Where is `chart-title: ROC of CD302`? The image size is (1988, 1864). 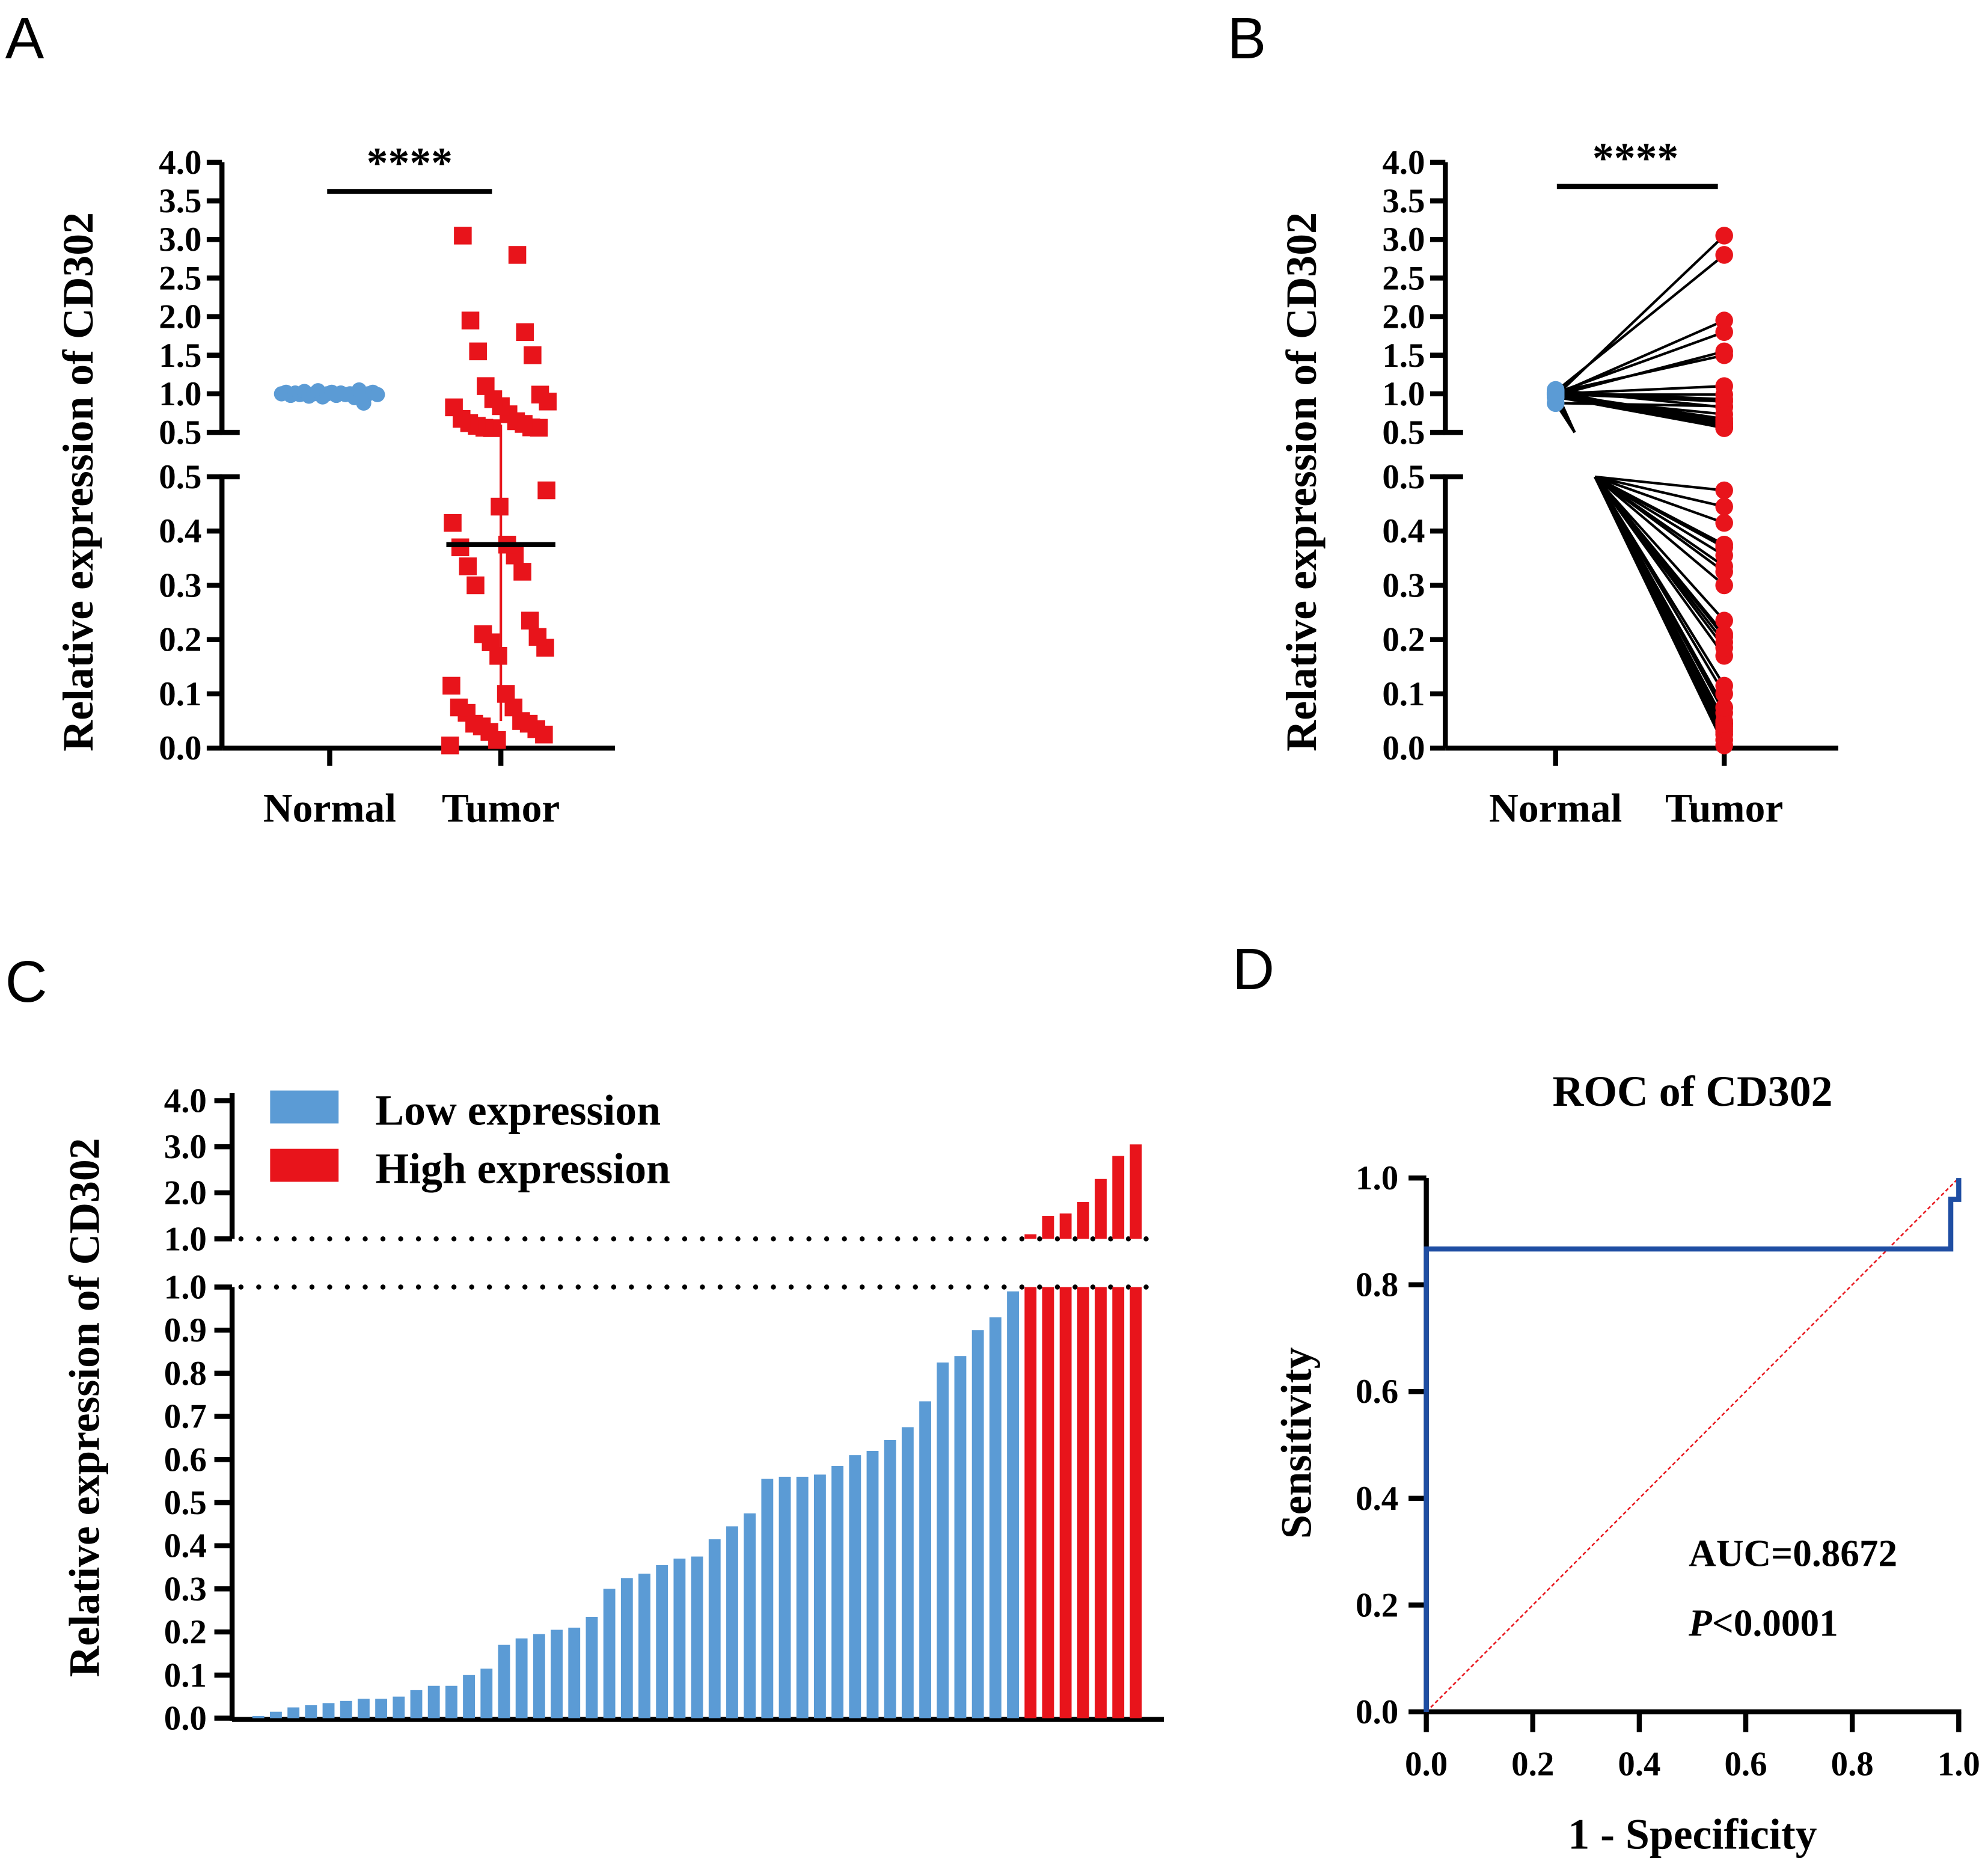
chart-title: ROC of CD302 is located at coordinates (1693, 1091).